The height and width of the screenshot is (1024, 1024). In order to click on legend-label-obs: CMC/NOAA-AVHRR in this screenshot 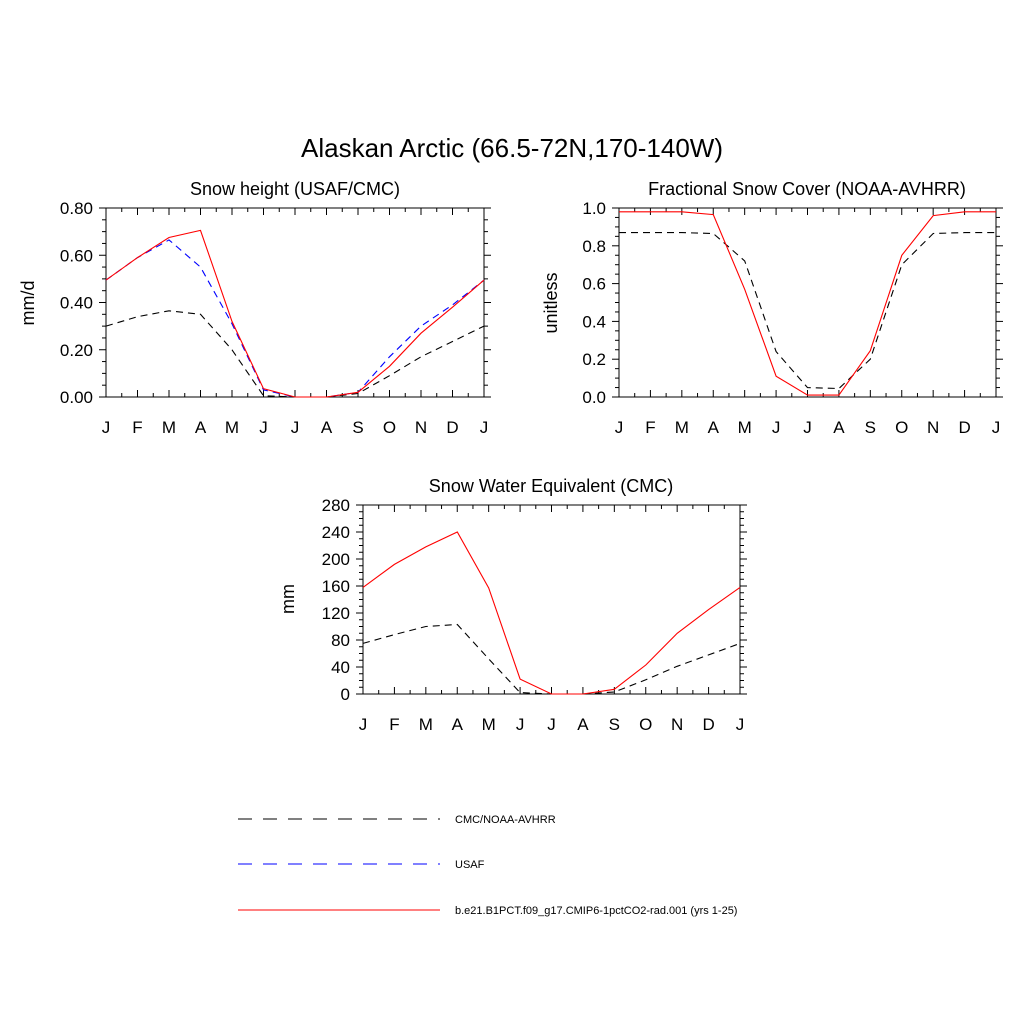, I will do `click(505, 820)`.